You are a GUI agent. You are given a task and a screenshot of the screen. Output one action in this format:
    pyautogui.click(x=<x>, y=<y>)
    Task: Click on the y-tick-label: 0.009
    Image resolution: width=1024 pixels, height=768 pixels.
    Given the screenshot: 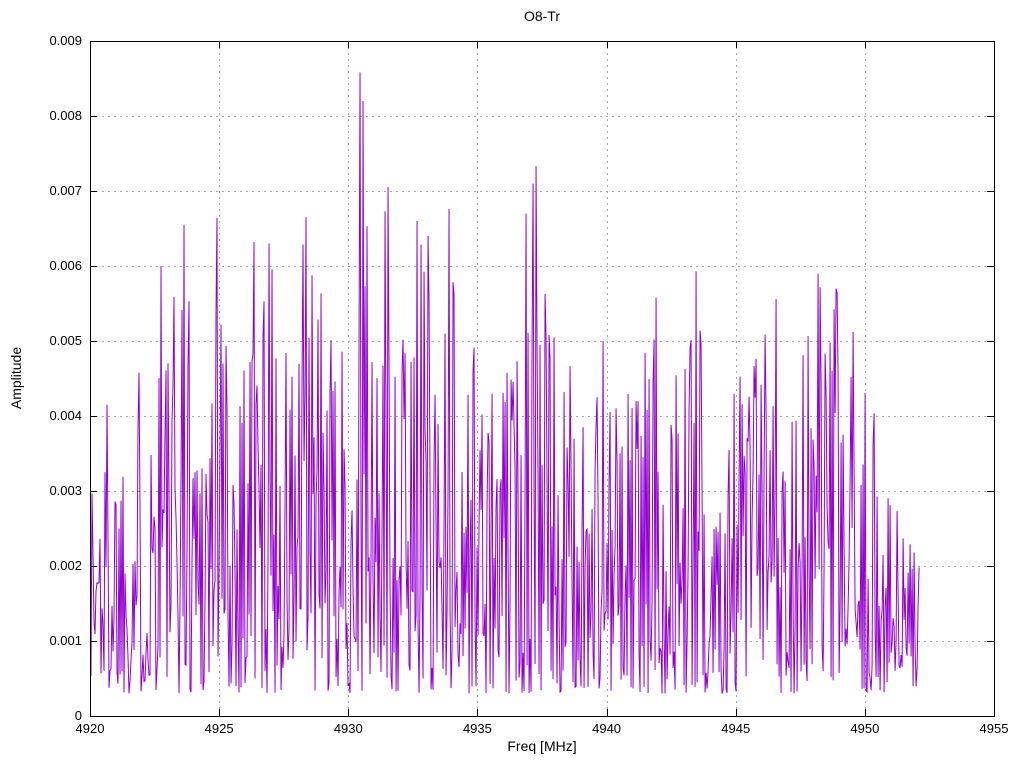 What is the action you would take?
    pyautogui.click(x=65, y=40)
    